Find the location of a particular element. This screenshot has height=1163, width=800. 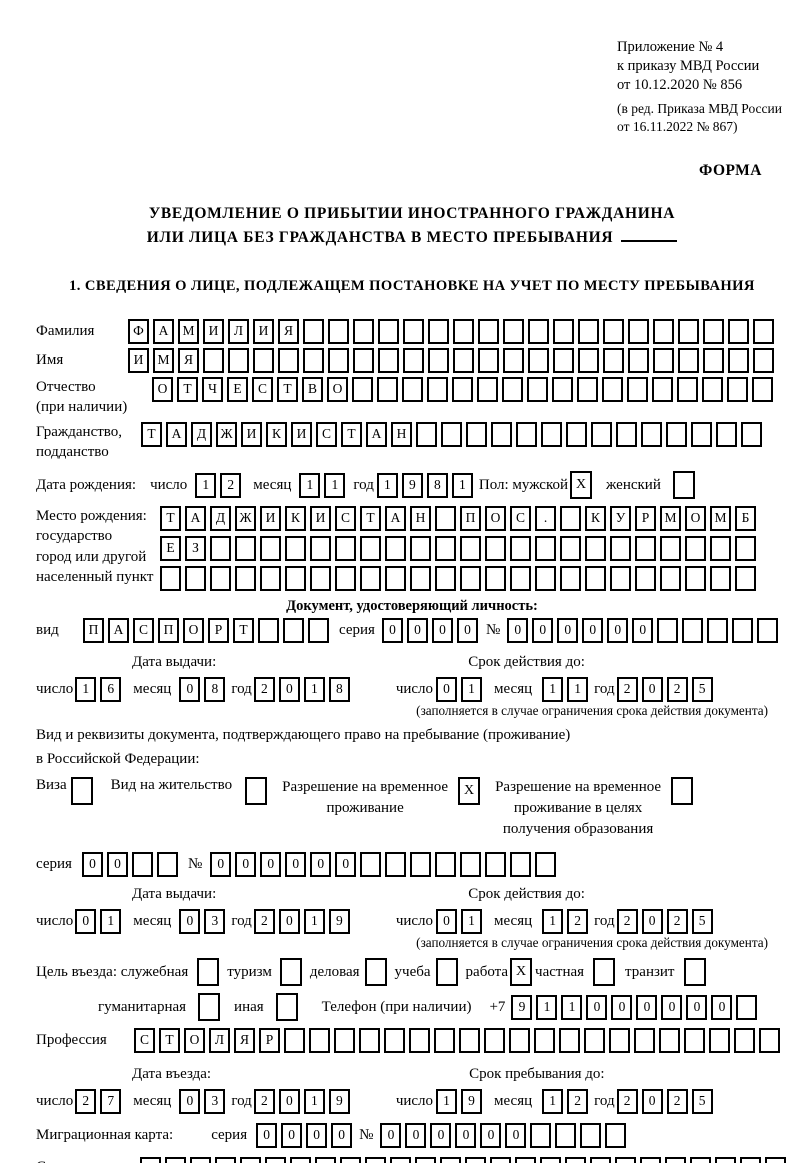

residence-issue-year-cell: 2 is located at coordinates (264, 922).